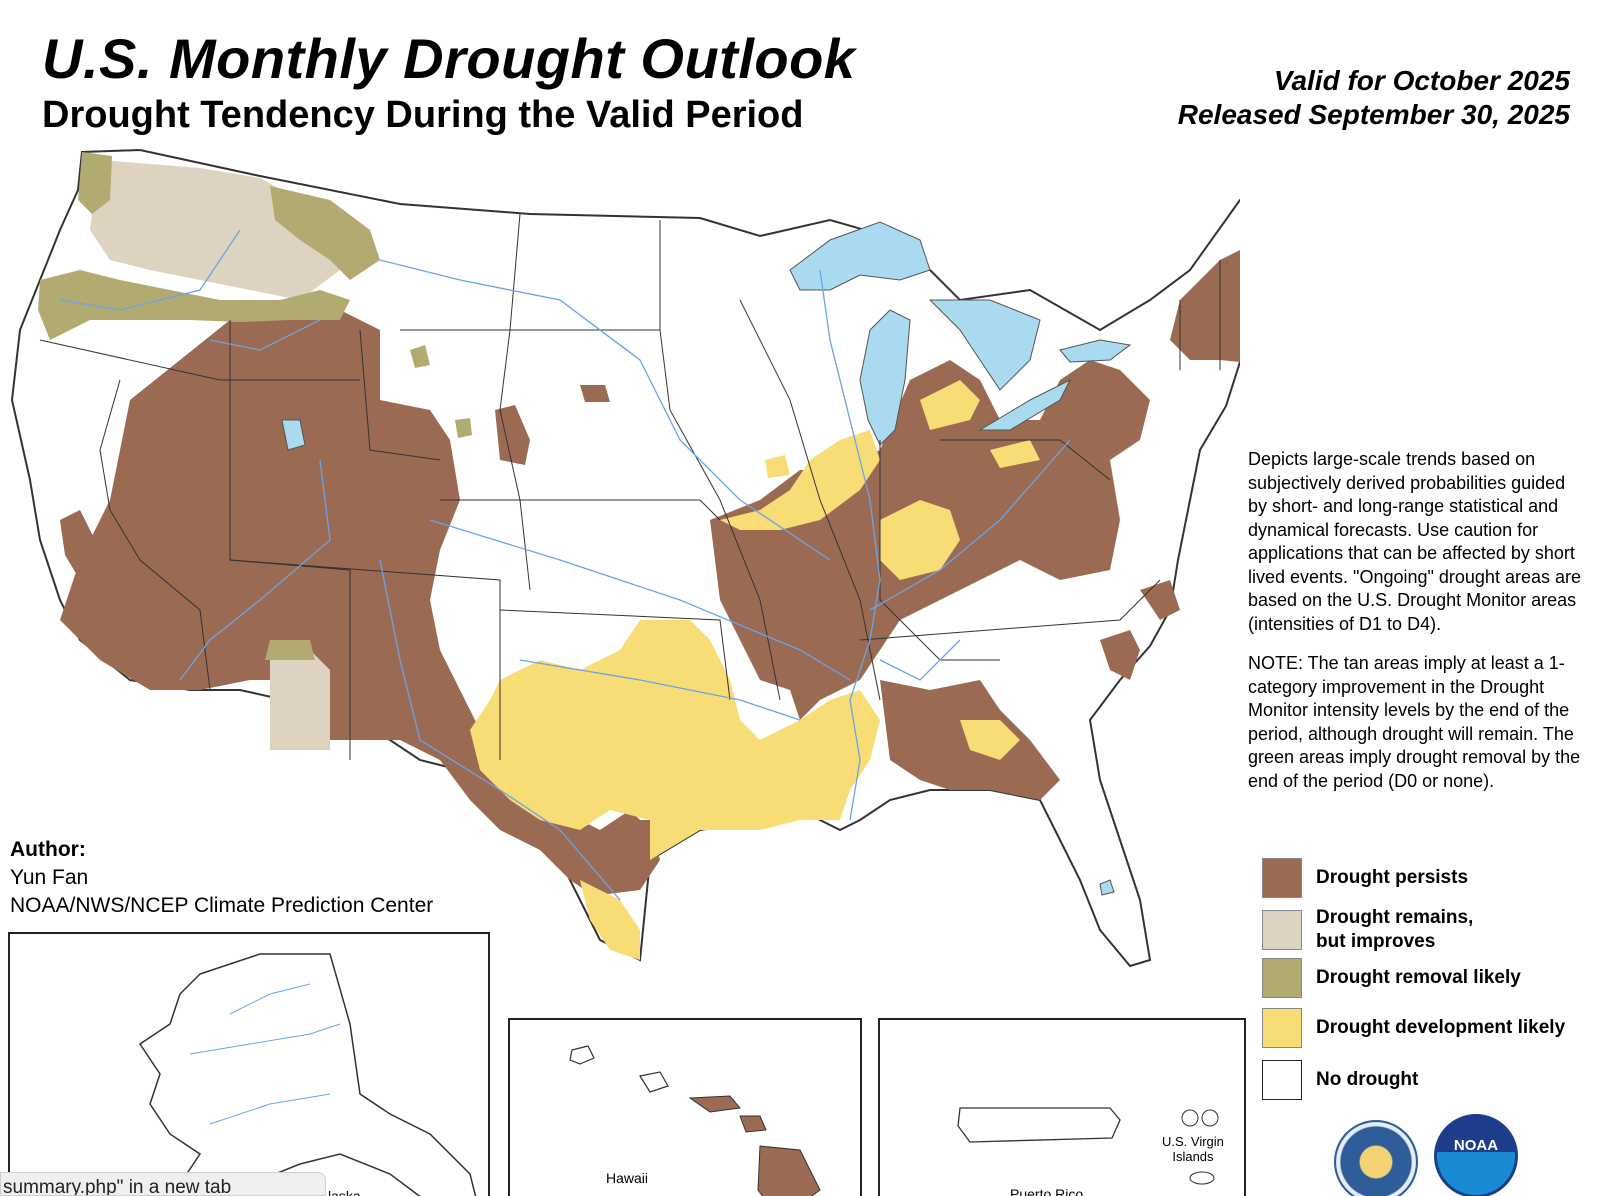 Image resolution: width=1602 pixels, height=1196 pixels. Describe the element at coordinates (1107, 887) in the screenshot. I see `lake-okeechobee` at that location.